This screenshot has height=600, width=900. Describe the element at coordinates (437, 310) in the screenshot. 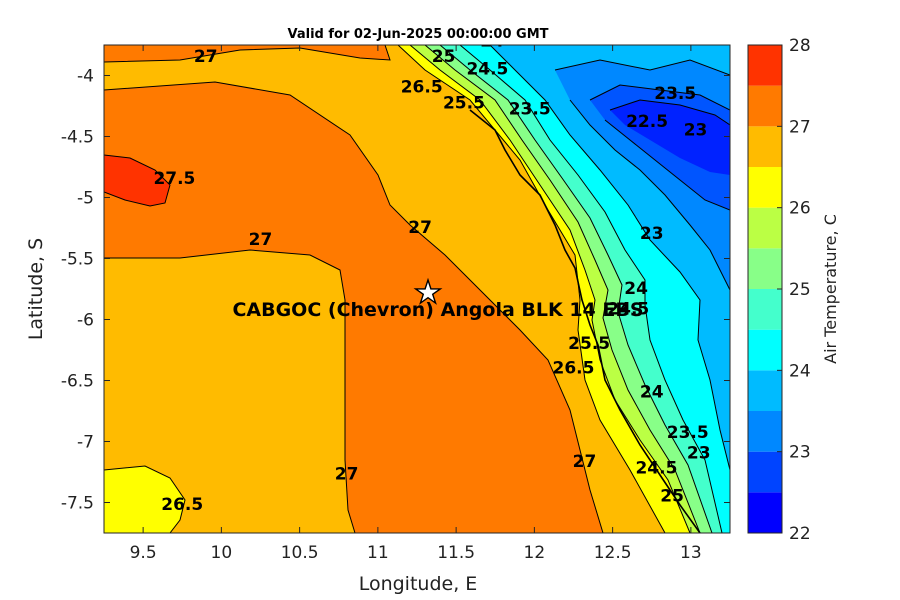

I see `site-label: CABGOC (Chevron) Angola BLK 14 EBS` at that location.